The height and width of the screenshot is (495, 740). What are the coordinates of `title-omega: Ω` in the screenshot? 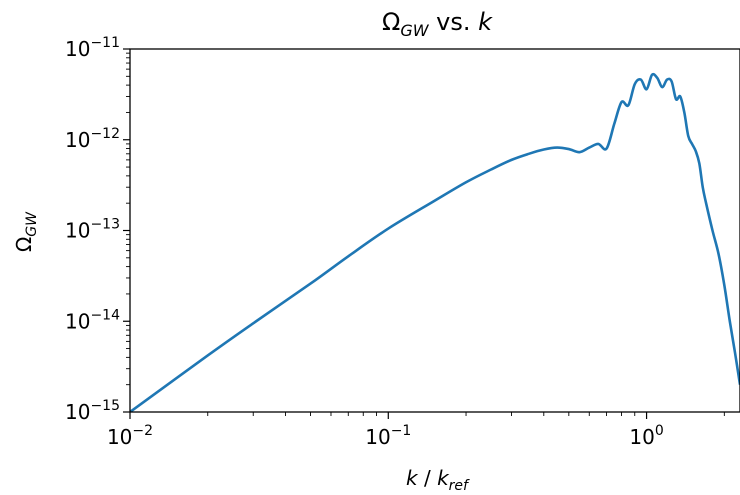 It's located at (391, 22).